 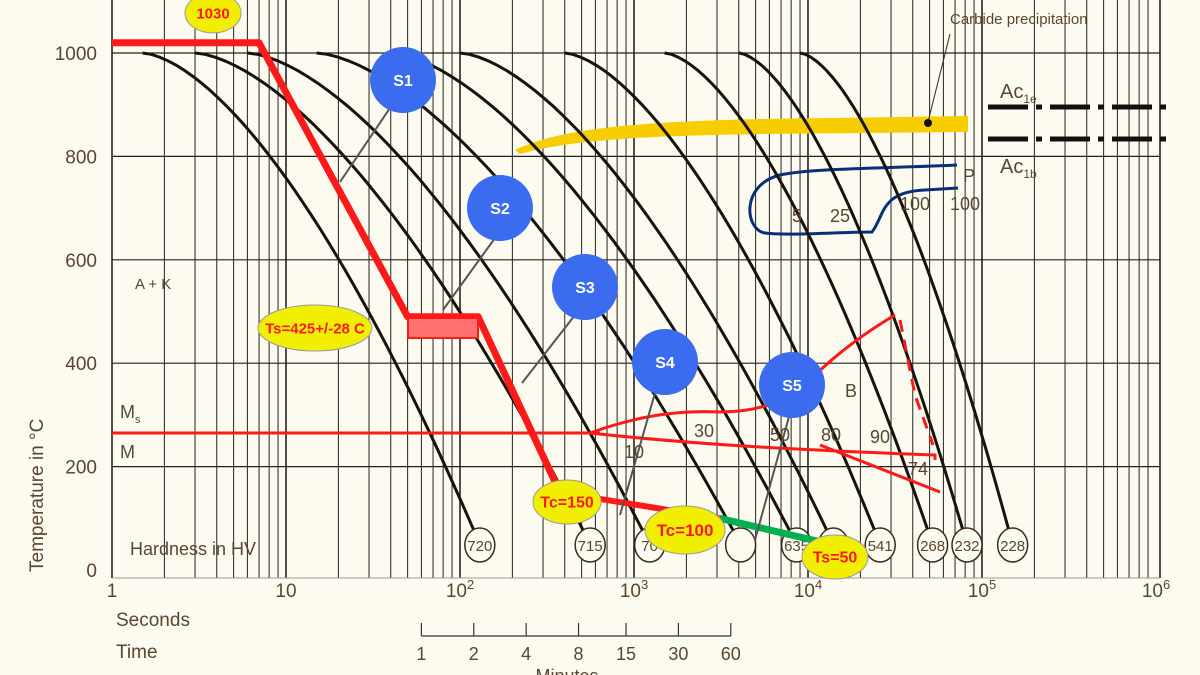 What do you see at coordinates (831, 435) in the screenshot?
I see `percent-label: 80` at bounding box center [831, 435].